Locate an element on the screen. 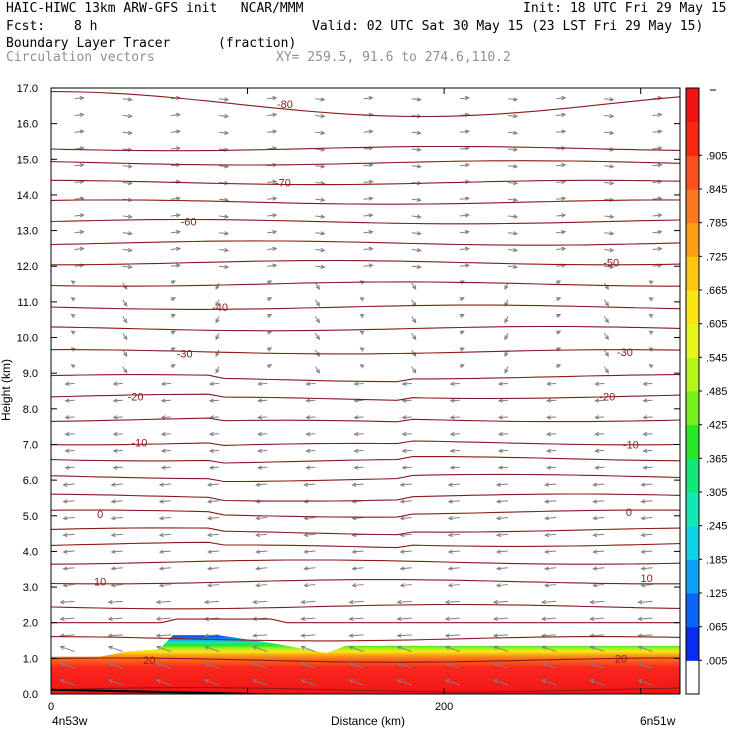  terrain-line is located at coordinates (173, 691).